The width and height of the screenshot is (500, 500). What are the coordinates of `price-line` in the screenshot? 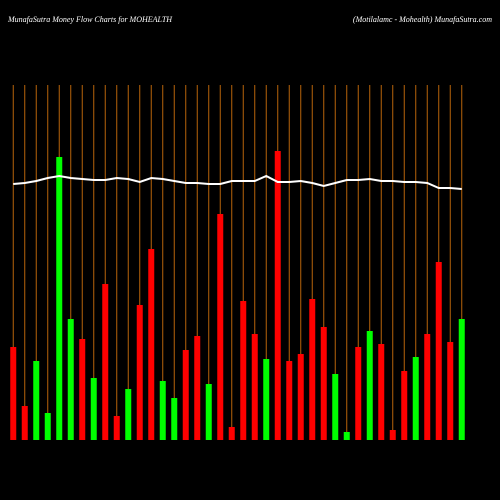 It's located at (237, 182).